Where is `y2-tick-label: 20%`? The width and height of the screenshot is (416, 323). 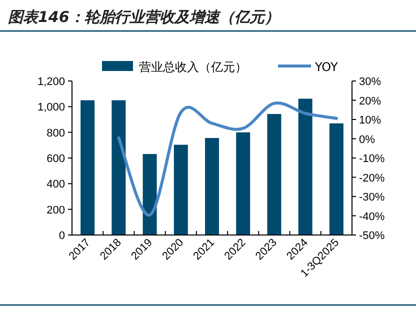
y2-tick-label: 20% is located at coordinates (370, 101).